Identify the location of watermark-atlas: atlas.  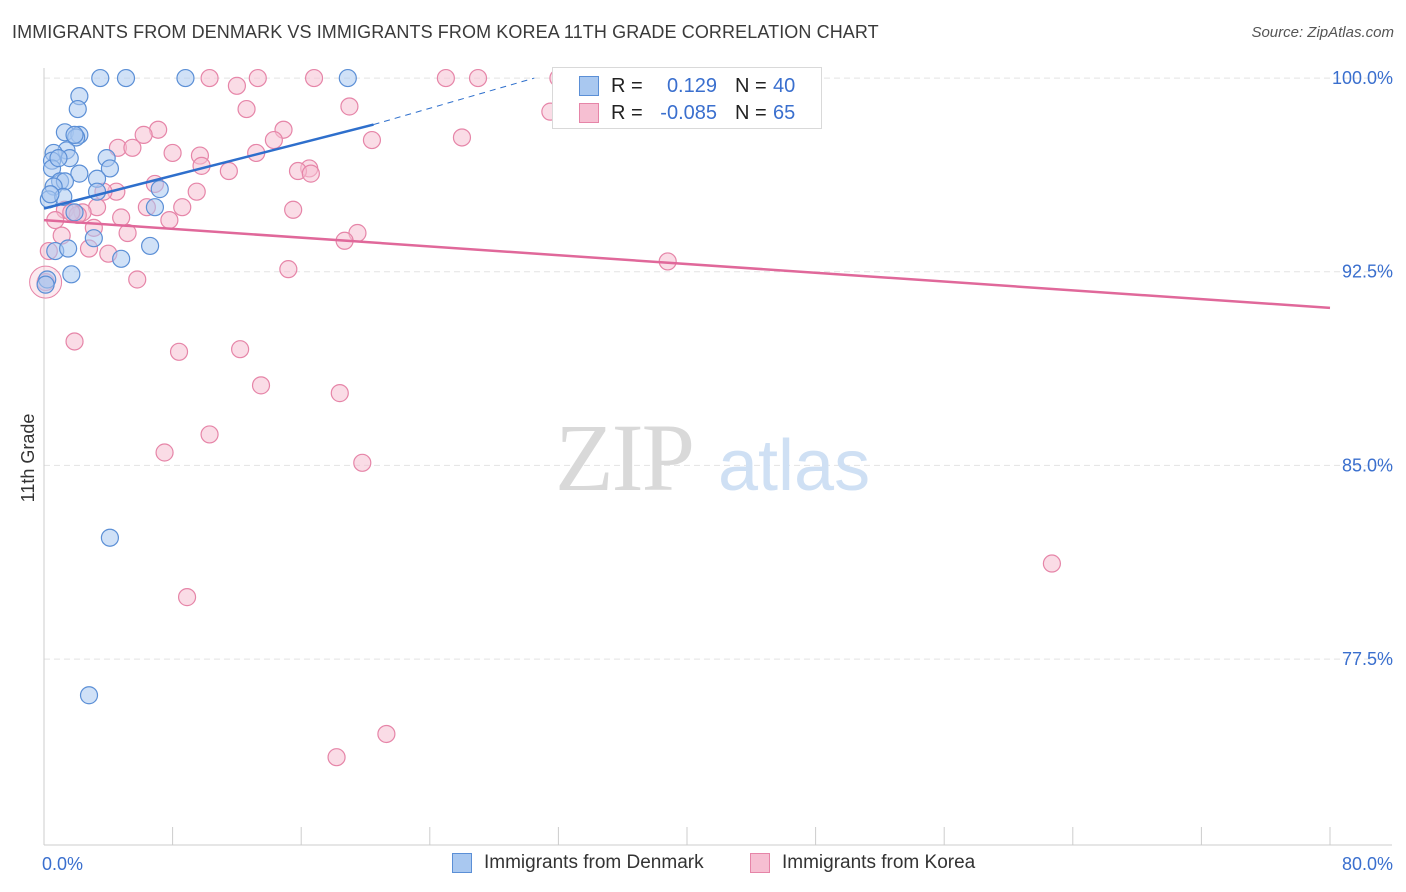
(794, 466).